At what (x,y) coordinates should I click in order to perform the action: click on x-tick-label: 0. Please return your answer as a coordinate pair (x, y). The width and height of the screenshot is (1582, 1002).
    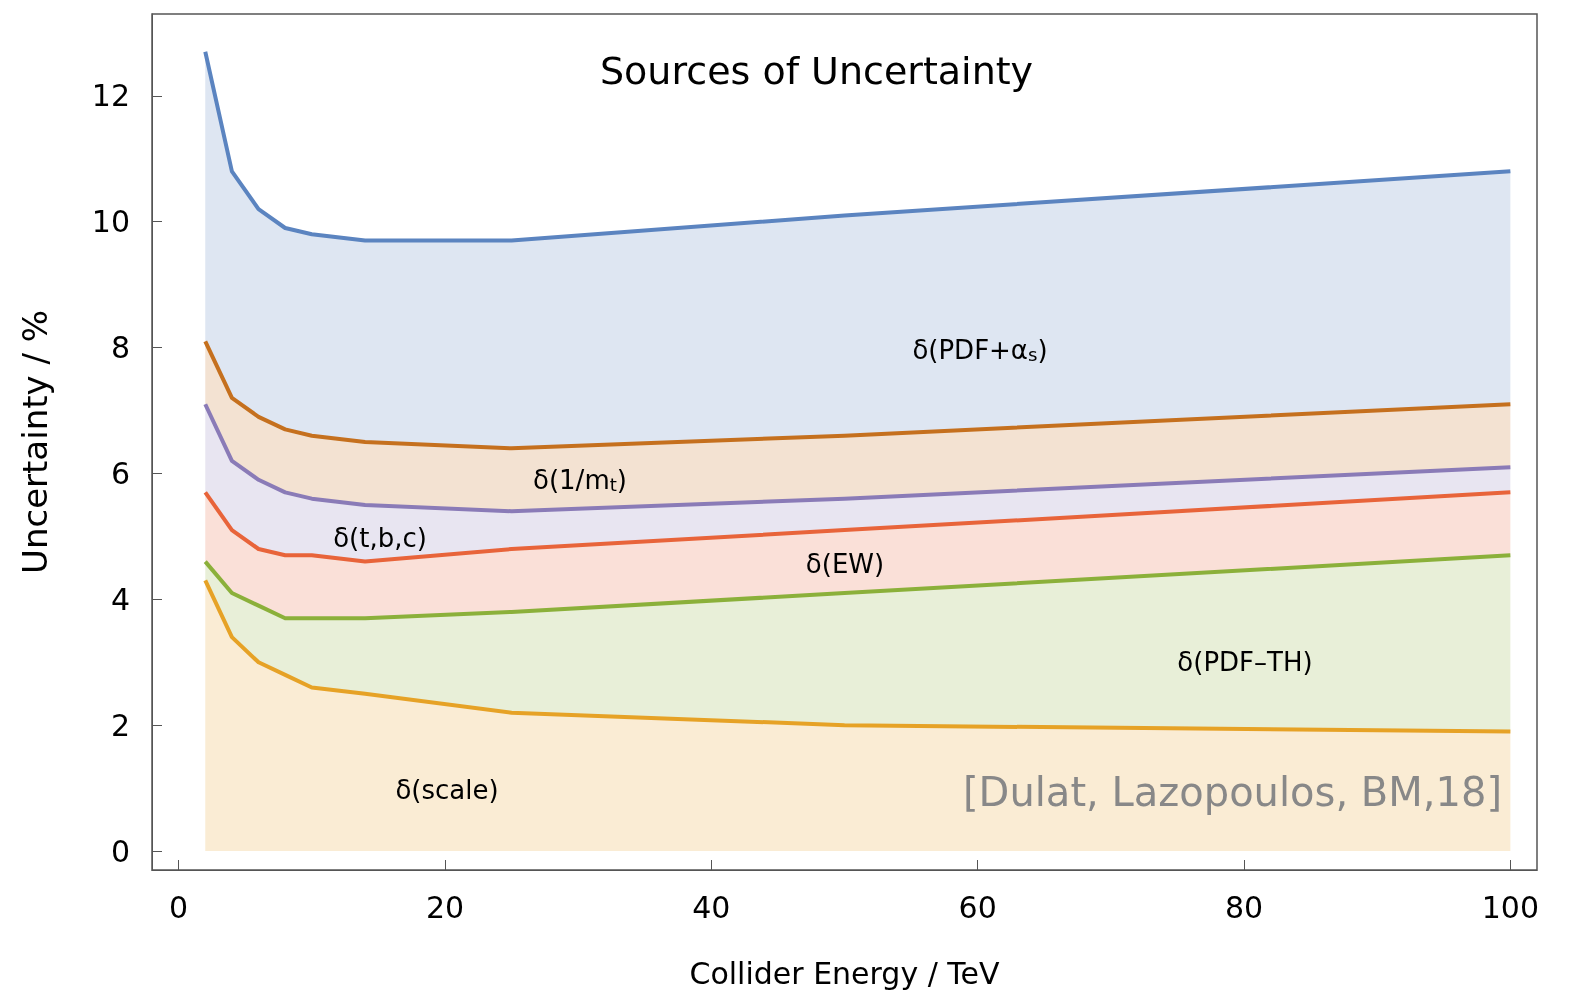
    Looking at the image, I should click on (179, 907).